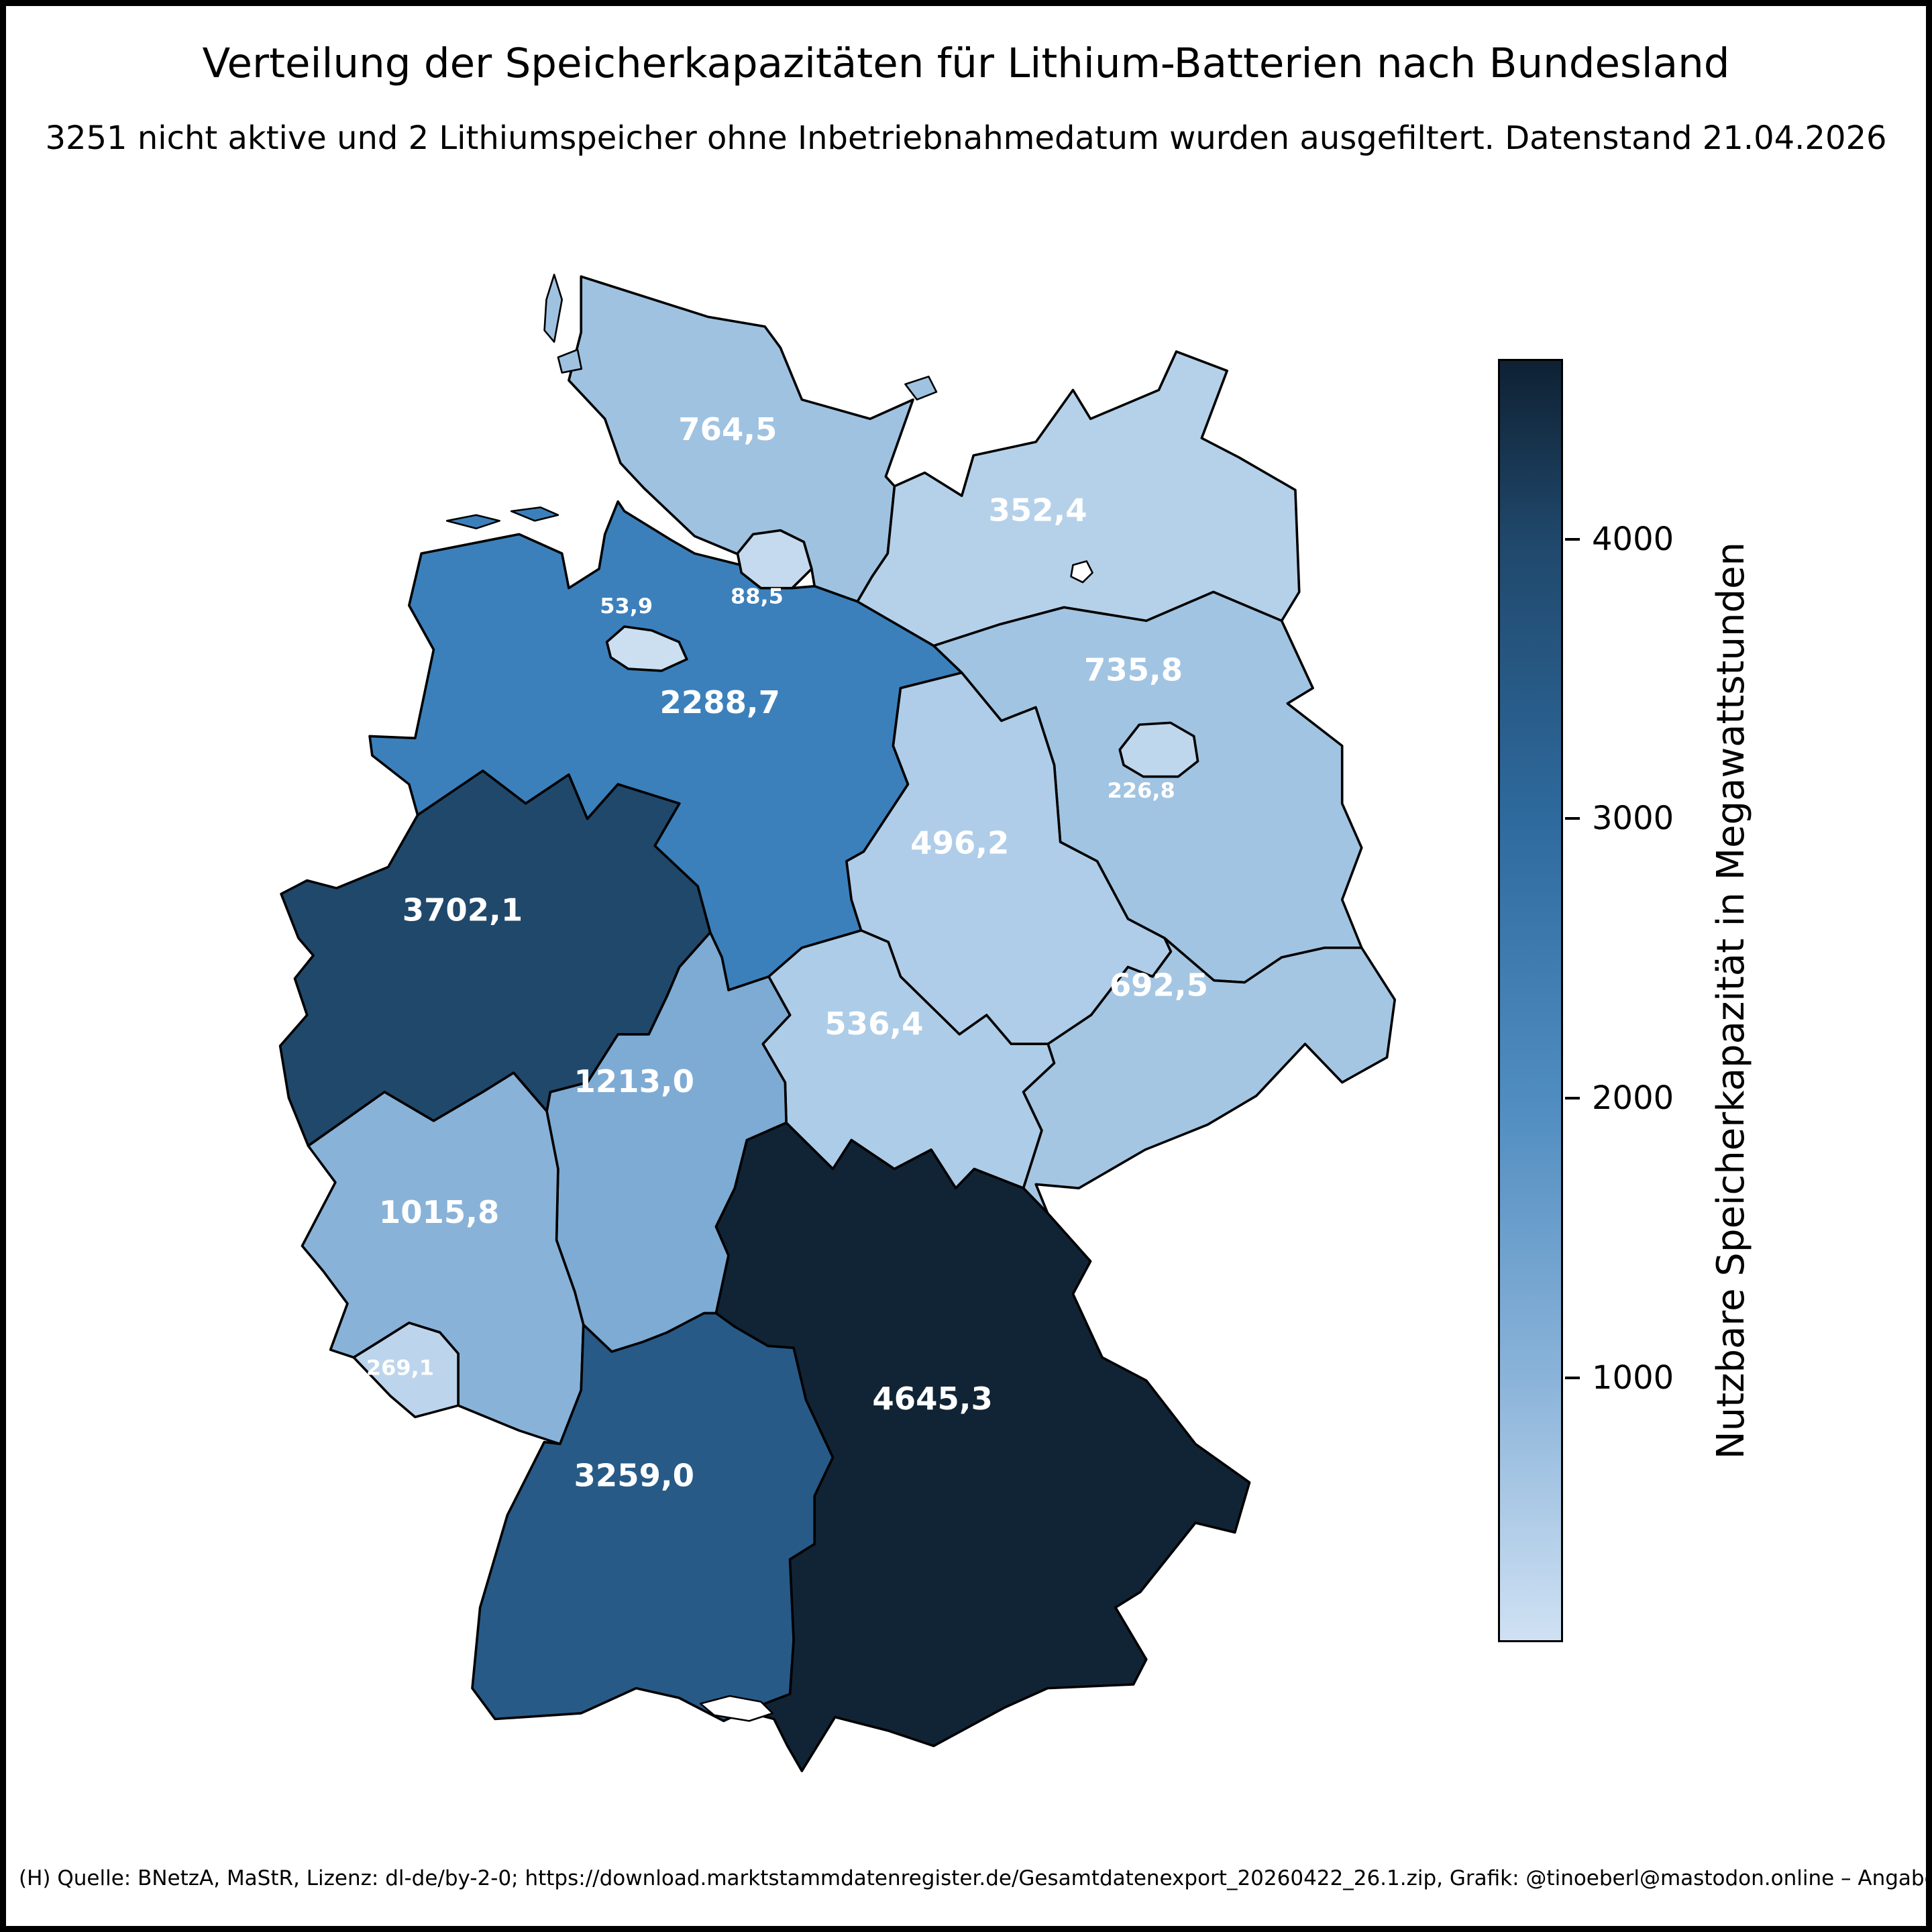 The height and width of the screenshot is (1932, 1932). Describe the element at coordinates (495, 958) in the screenshot. I see `state-nordrhein-westfalen` at that location.